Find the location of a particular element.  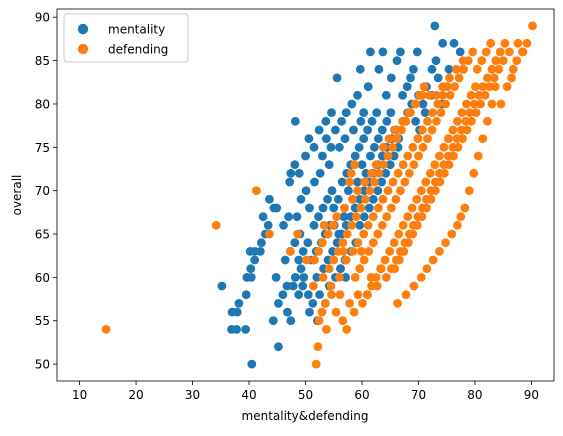

y-tick-label: 60 is located at coordinates (42, 278).